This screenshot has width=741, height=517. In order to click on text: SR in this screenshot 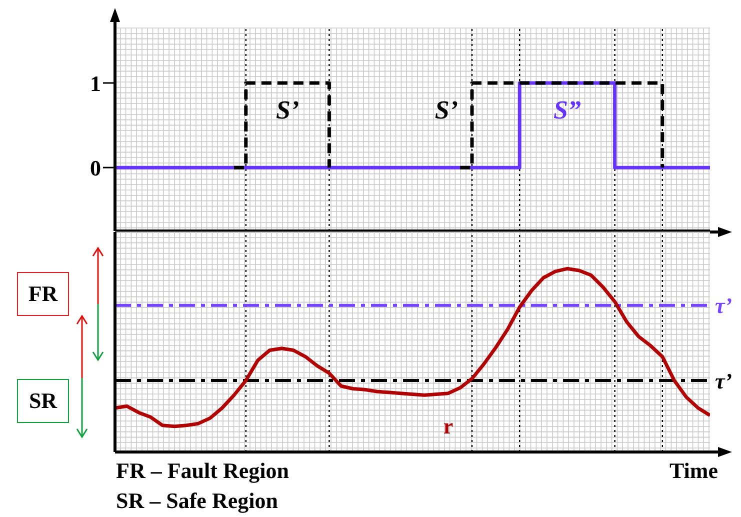, I will do `click(43, 401)`.